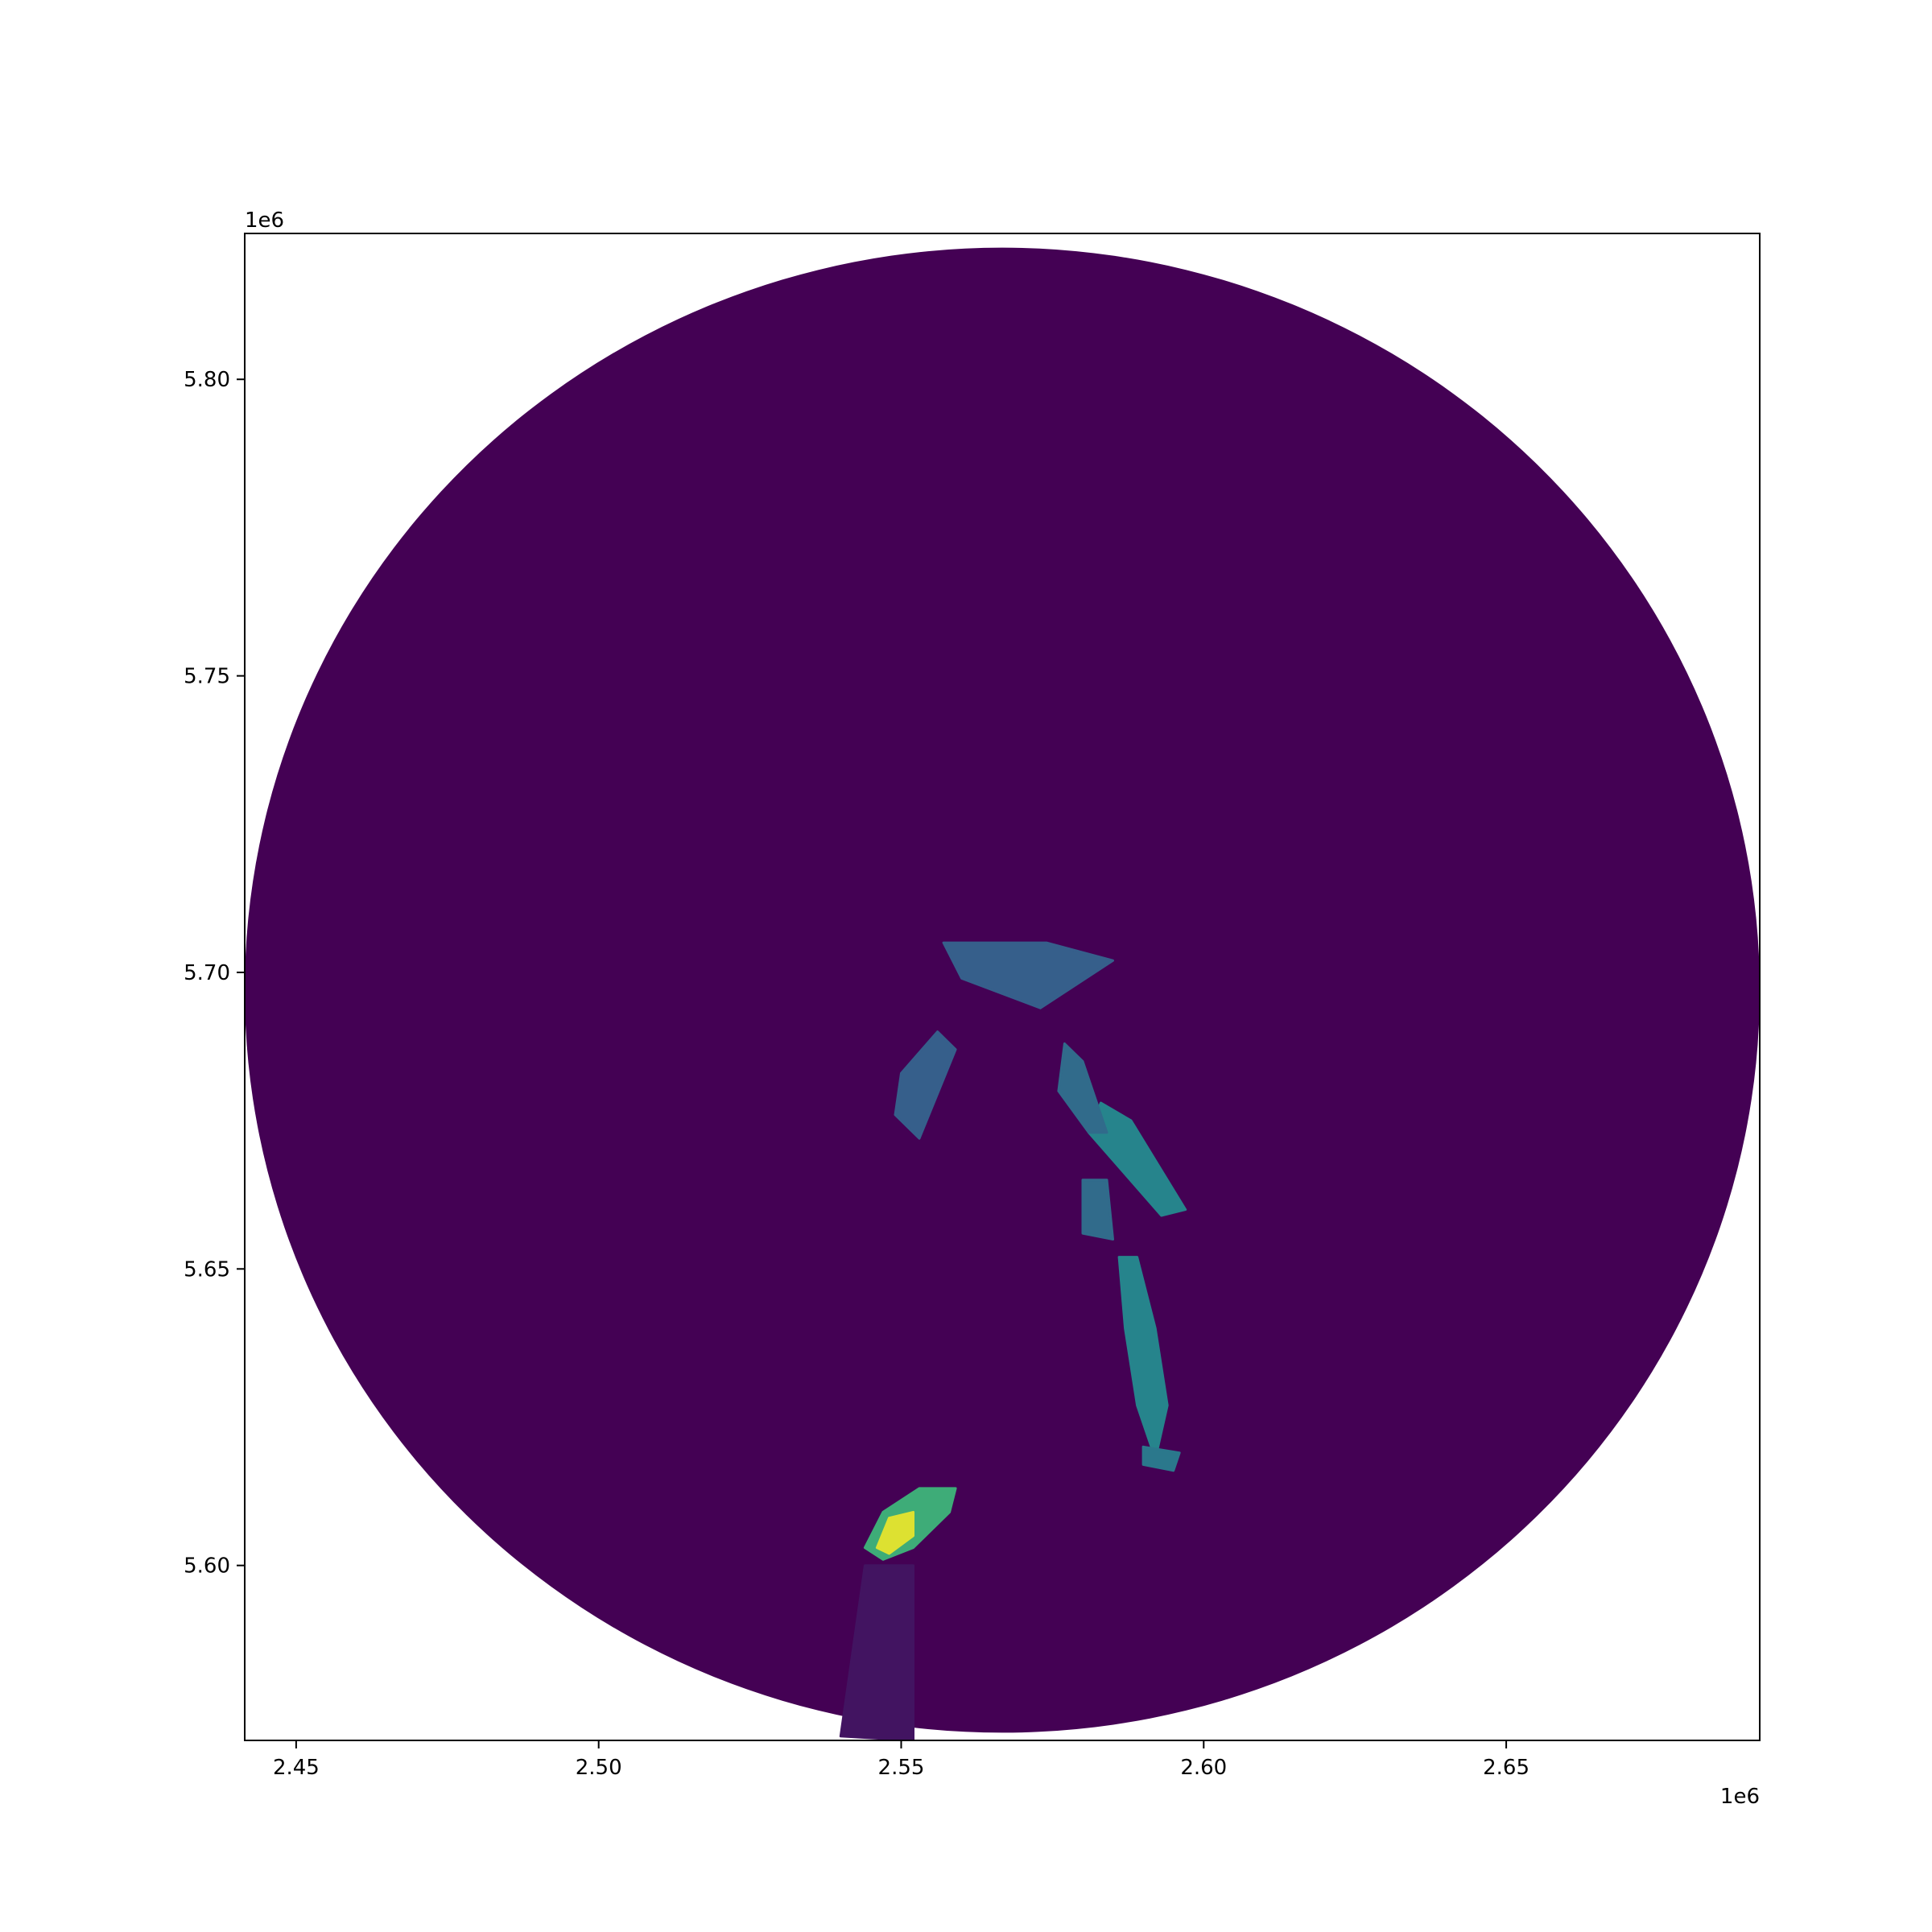 The height and width of the screenshot is (1932, 1932). Describe the element at coordinates (207, 380) in the screenshot. I see `y-tick-label: 5.80` at that location.